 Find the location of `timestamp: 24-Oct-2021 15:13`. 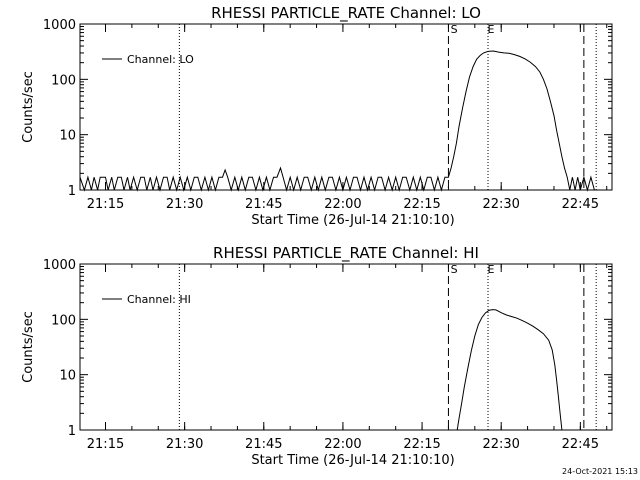

timestamp: 24-Oct-2021 15:13 is located at coordinates (600, 471).